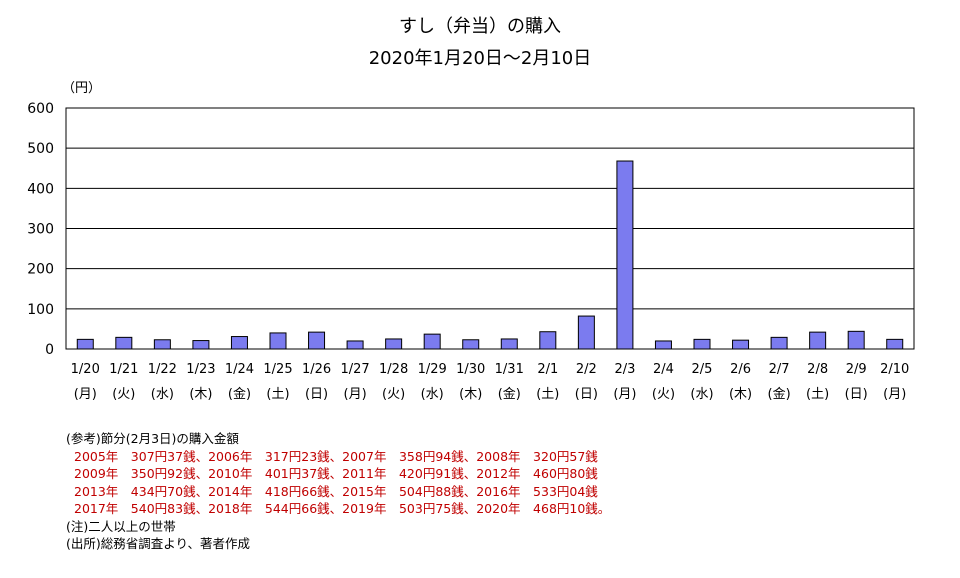 The height and width of the screenshot is (578, 960). I want to click on x-tick-label: 2/6, so click(740, 369).